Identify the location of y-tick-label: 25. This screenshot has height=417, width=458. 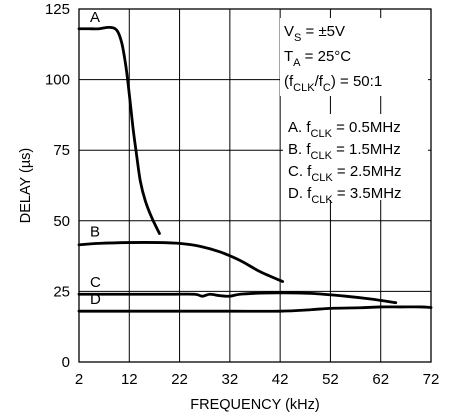
(61, 291).